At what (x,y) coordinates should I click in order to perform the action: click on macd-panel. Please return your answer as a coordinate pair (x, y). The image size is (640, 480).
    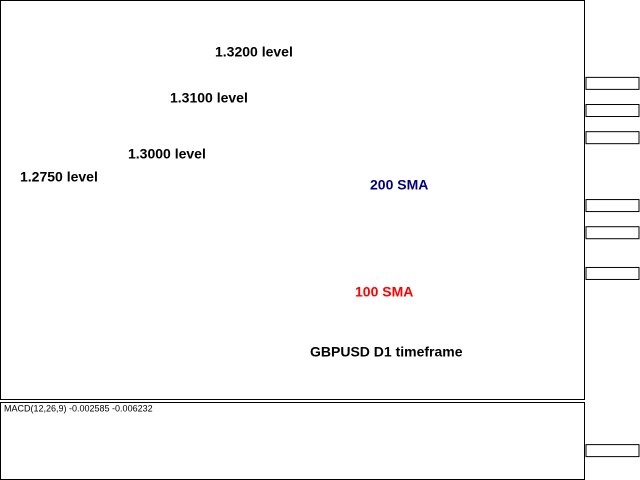
    Looking at the image, I should click on (292, 441).